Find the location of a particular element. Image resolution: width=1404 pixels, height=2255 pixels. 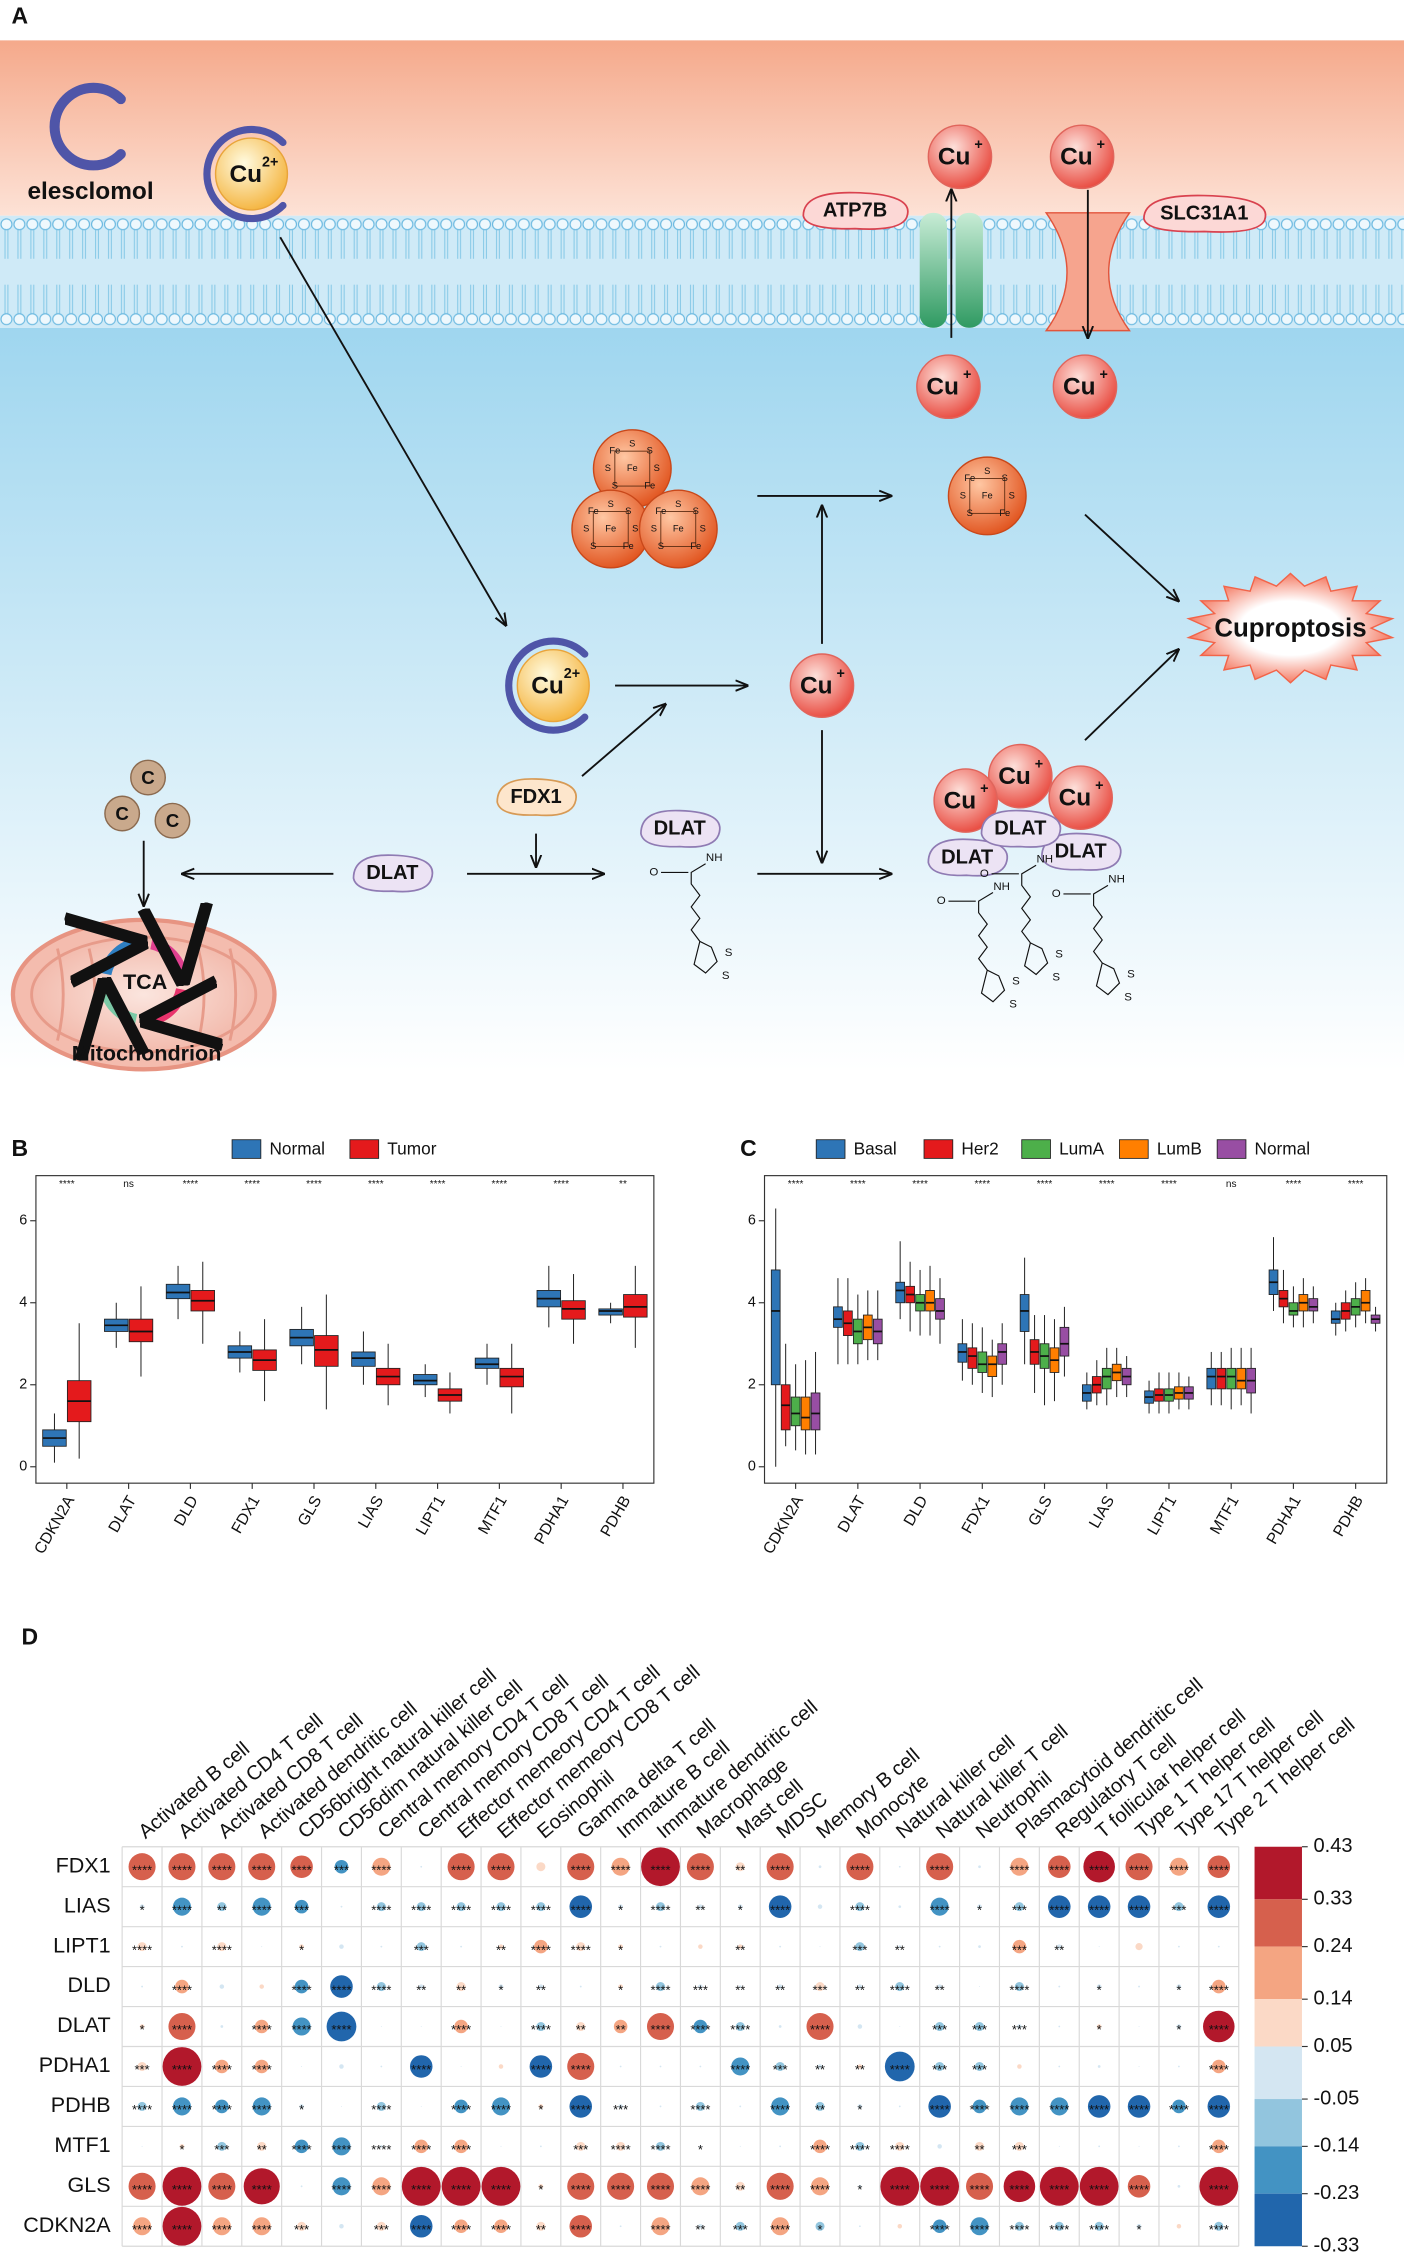

carbon-label: C is located at coordinates (147, 777).